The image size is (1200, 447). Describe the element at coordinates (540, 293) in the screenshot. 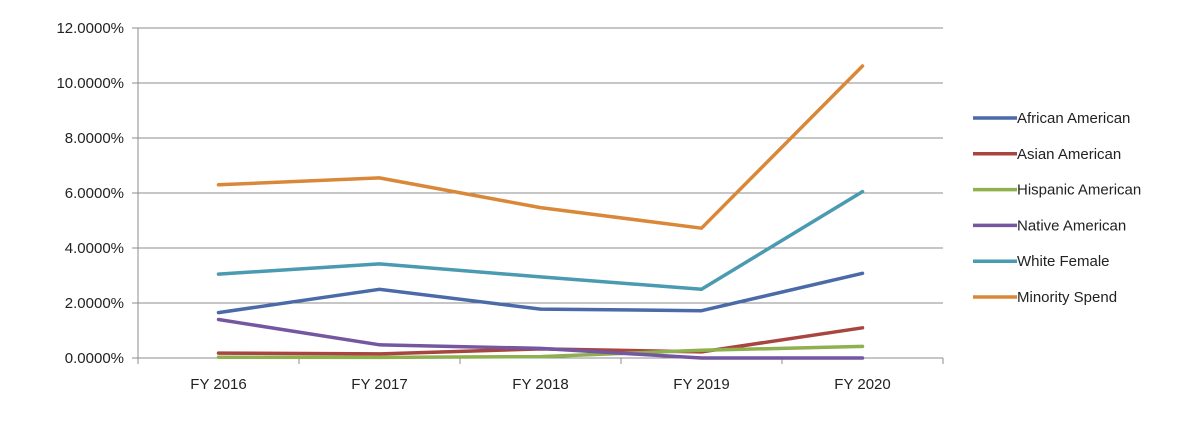

I see `series-line-african-american` at that location.